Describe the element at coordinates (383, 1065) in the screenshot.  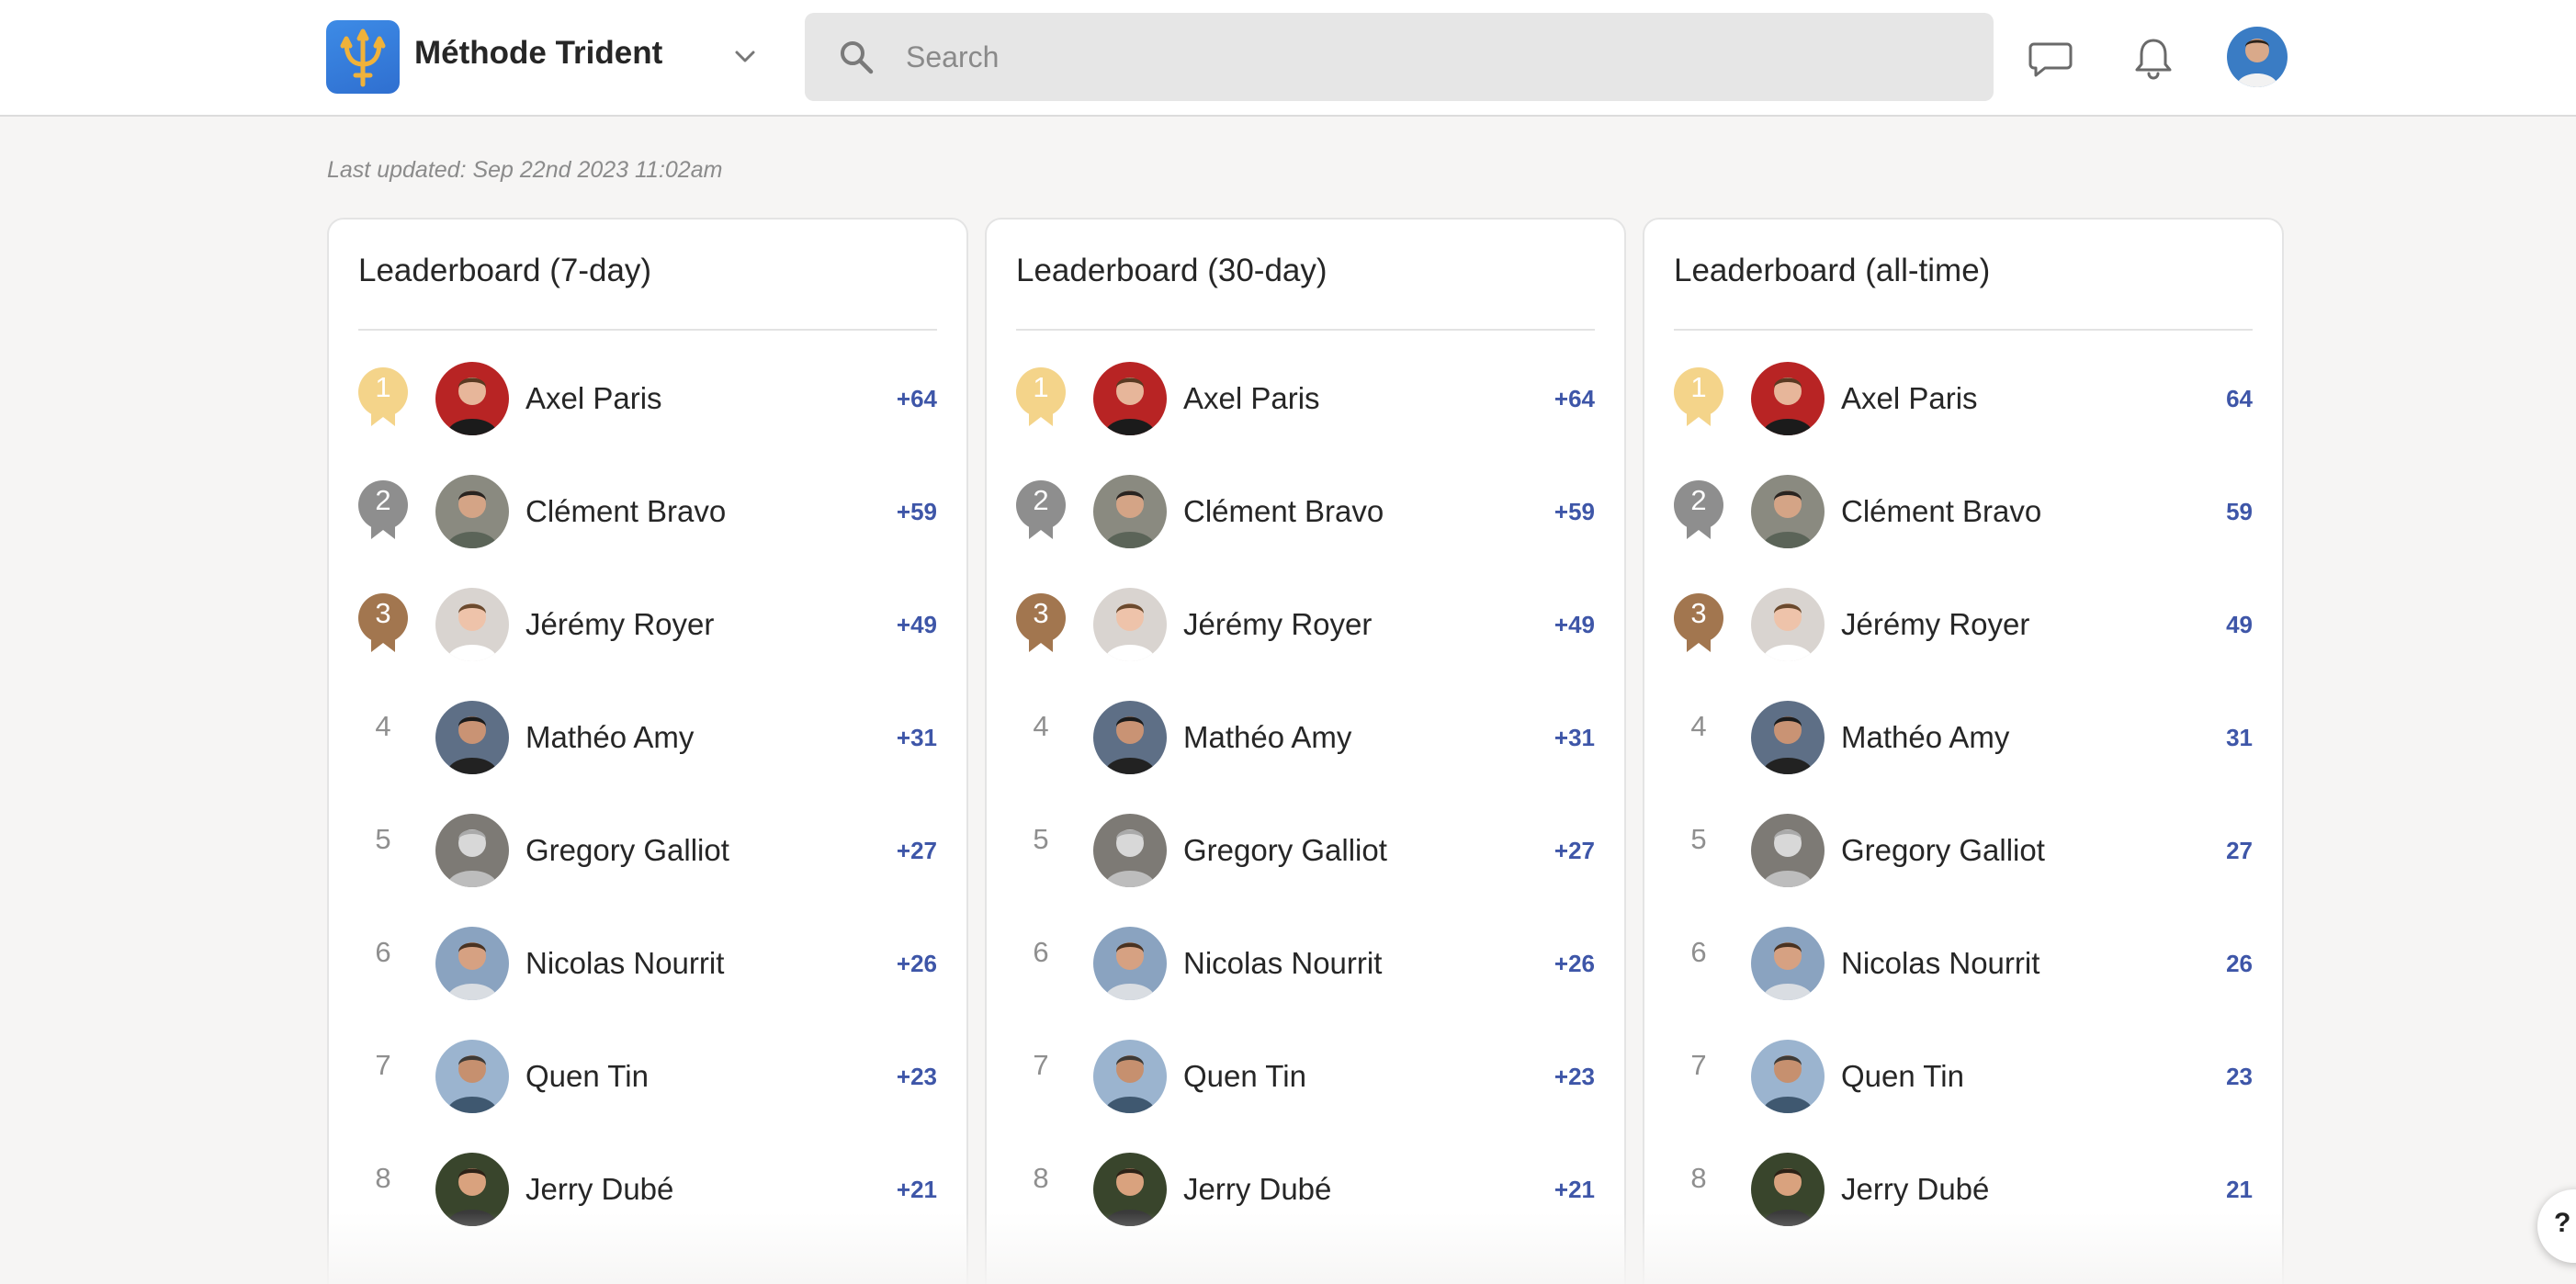
I see `rank-number: 7` at that location.